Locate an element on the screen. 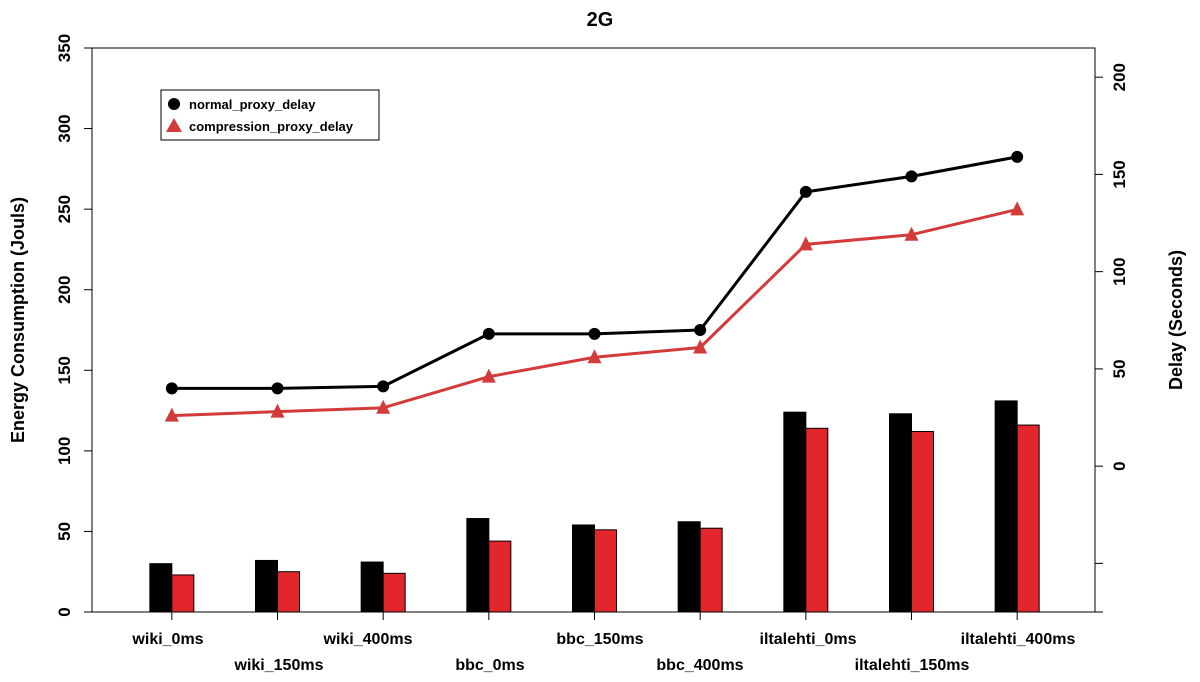 Image resolution: width=1200 pixels, height=682 pixels. point-compression_proxy_delay-iltalehti_400ms is located at coordinates (1017, 208).